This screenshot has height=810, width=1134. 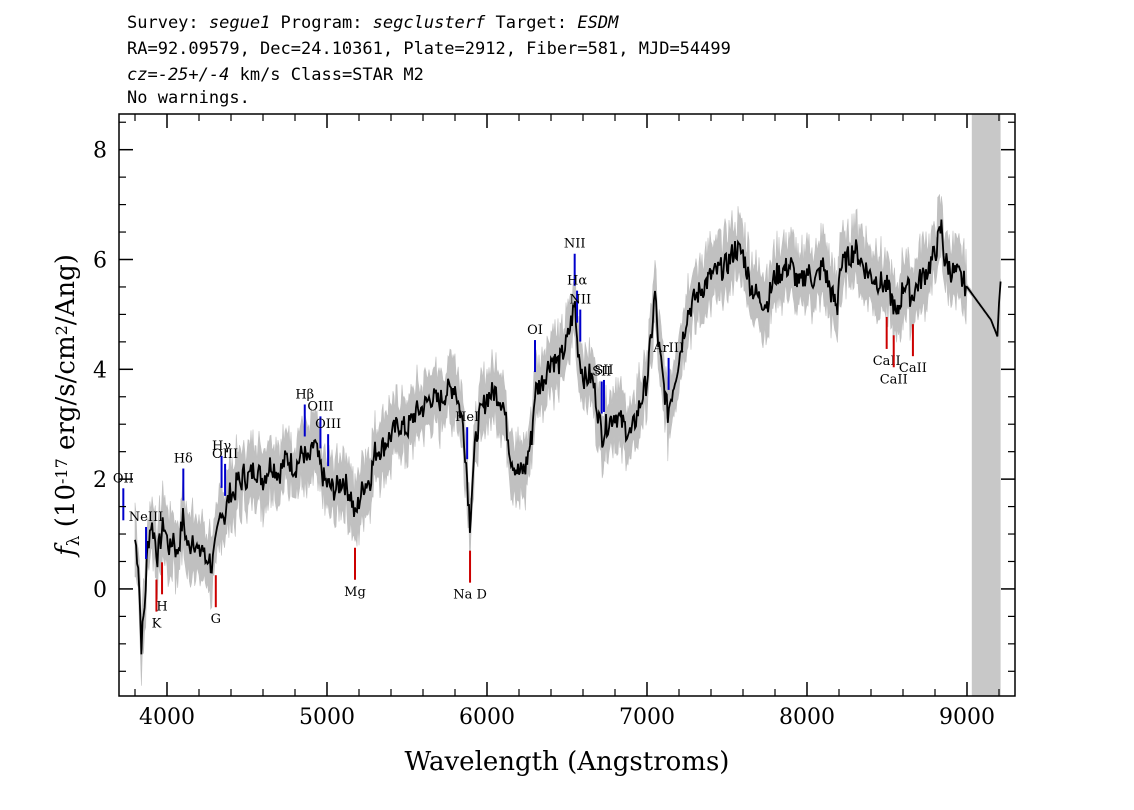 I want to click on header-run: segue1, so click(x=239, y=23).